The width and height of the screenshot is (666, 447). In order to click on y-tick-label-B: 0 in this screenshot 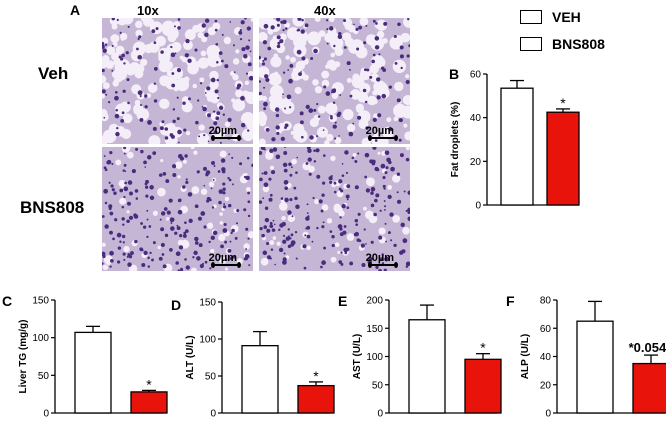, I will do `click(478, 206)`.